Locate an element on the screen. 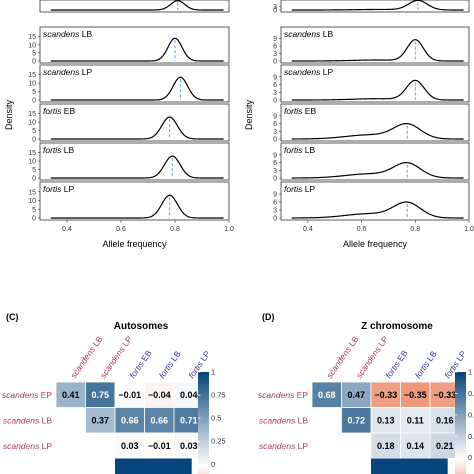 This screenshot has height=474, width=474. x-tick-label: 0.8 is located at coordinates (415, 229).